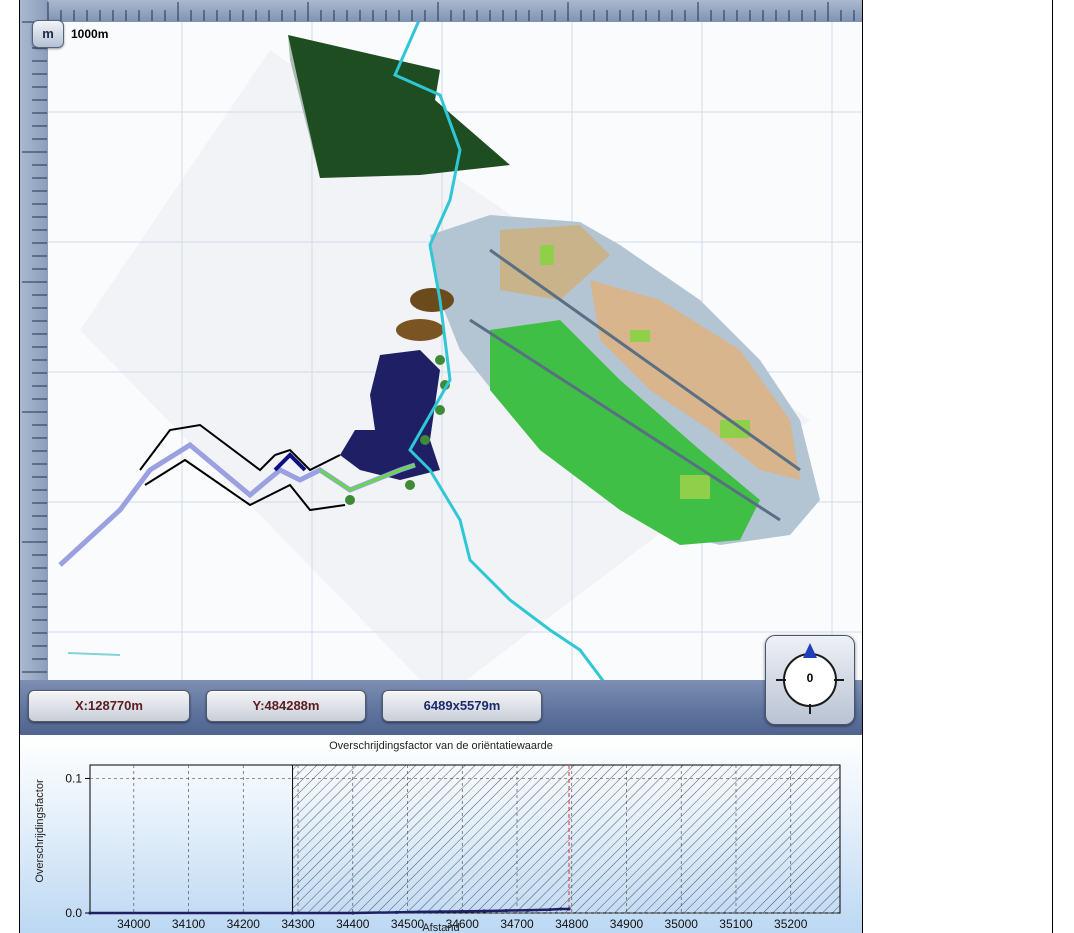 The height and width of the screenshot is (933, 1074). I want to click on island-base, so click(625, 380).